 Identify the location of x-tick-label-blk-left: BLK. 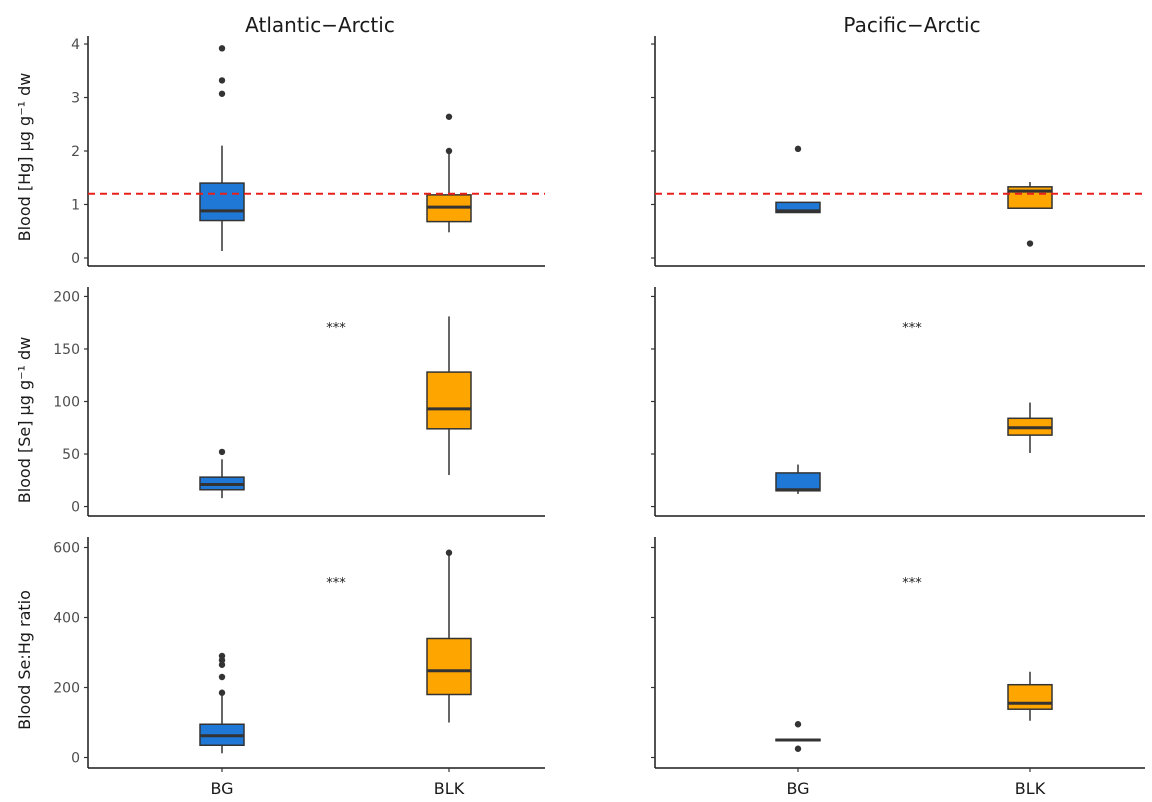
(449, 788).